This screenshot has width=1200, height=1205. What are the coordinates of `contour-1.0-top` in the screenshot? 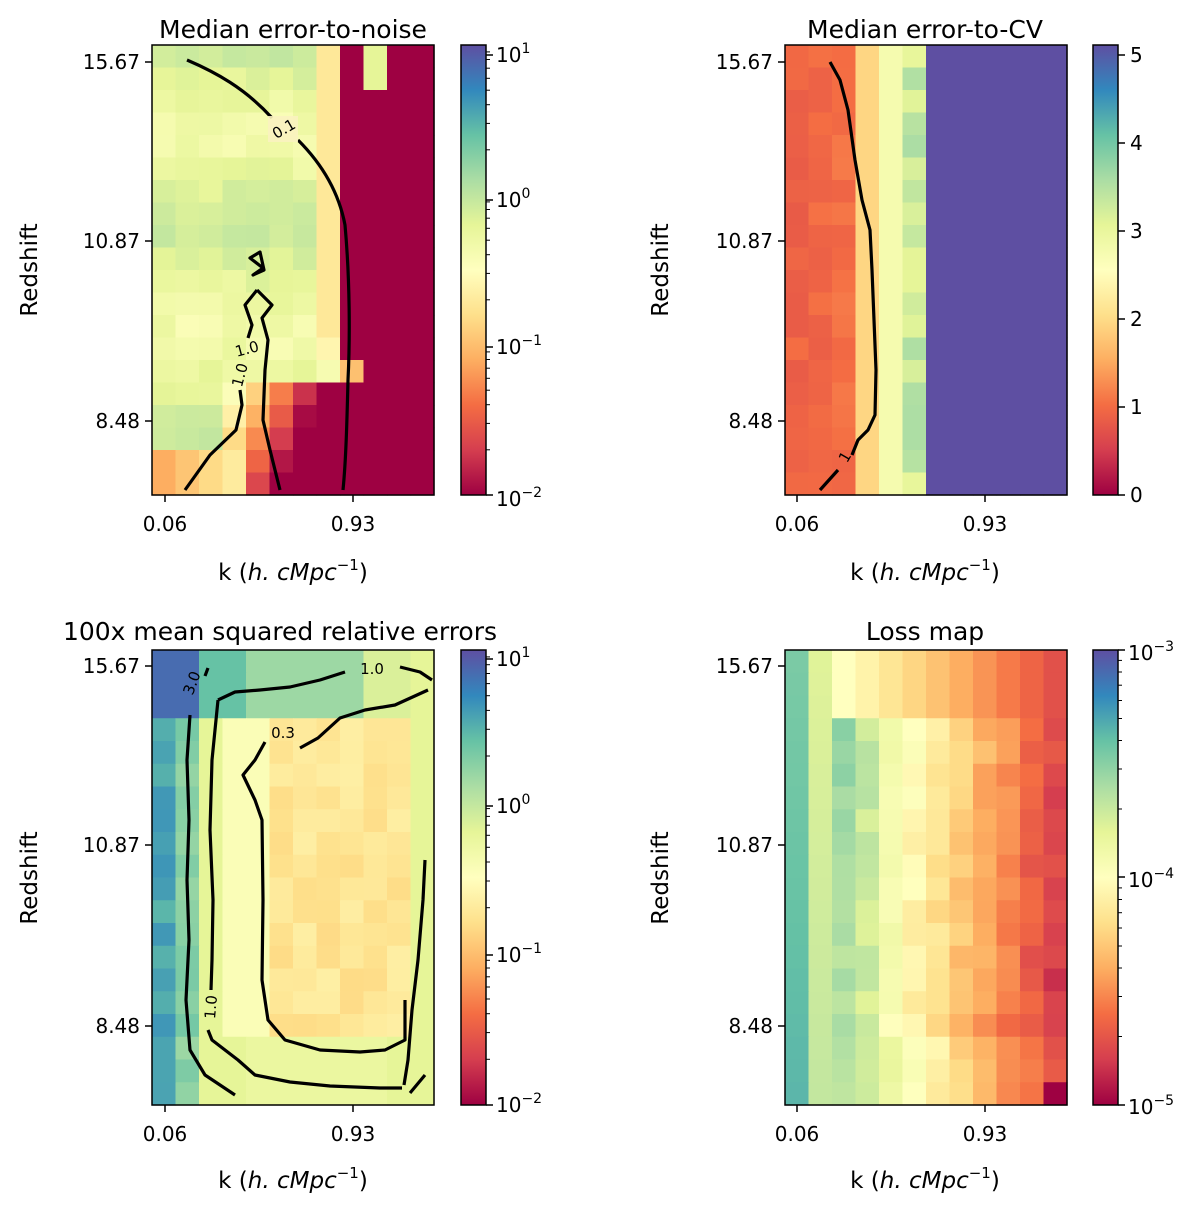 It's located at (325, 683).